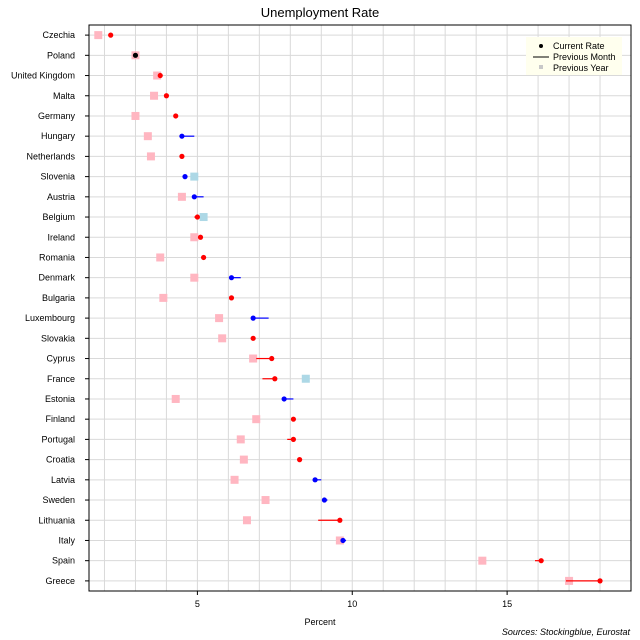  Describe the element at coordinates (58, 500) in the screenshot. I see `category-label: Sweden` at that location.